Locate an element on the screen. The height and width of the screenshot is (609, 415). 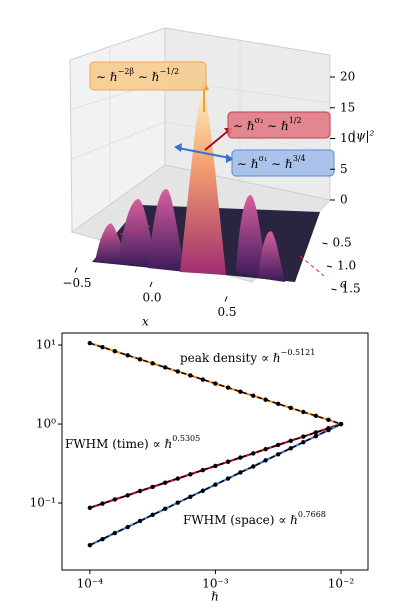
a-tick-label: 1.5 is located at coordinates (351, 289).